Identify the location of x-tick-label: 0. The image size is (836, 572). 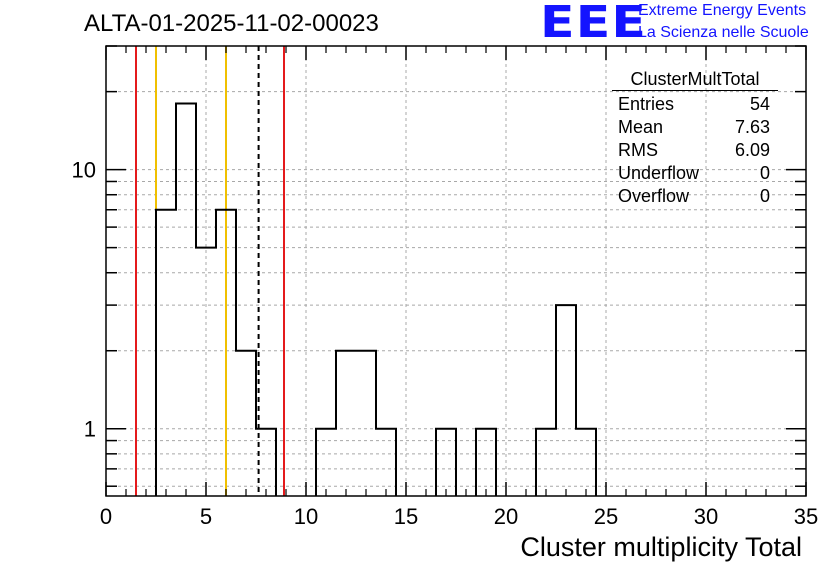
(106, 516).